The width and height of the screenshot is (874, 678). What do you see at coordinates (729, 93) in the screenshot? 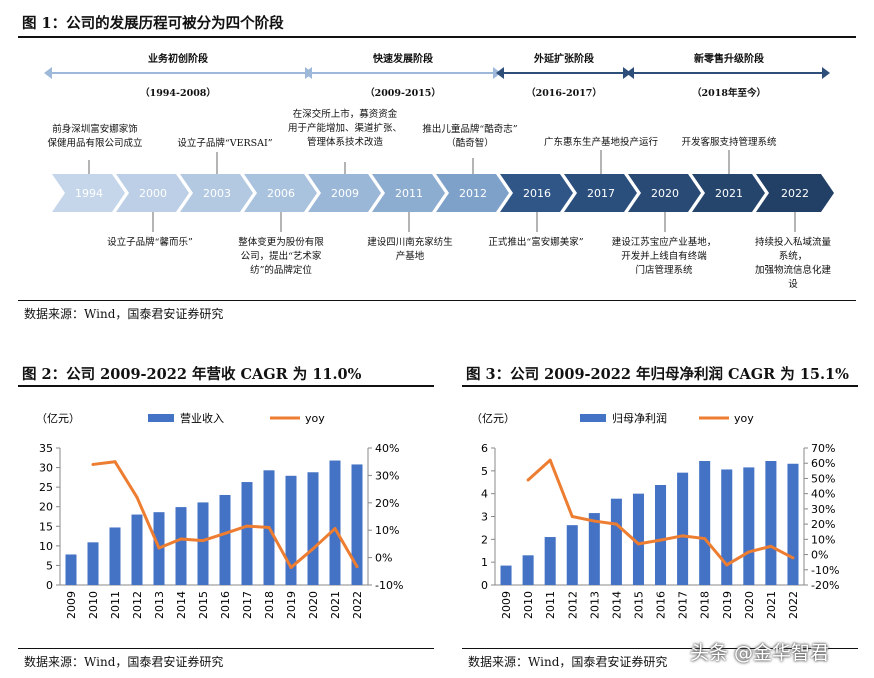
I see `phase-period: （2018年至今）` at bounding box center [729, 93].